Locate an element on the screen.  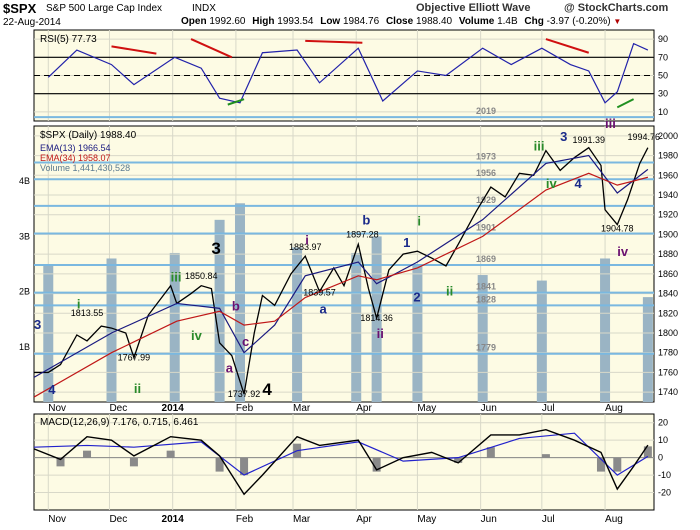
close-value: 1988.40 is located at coordinates (434, 21).